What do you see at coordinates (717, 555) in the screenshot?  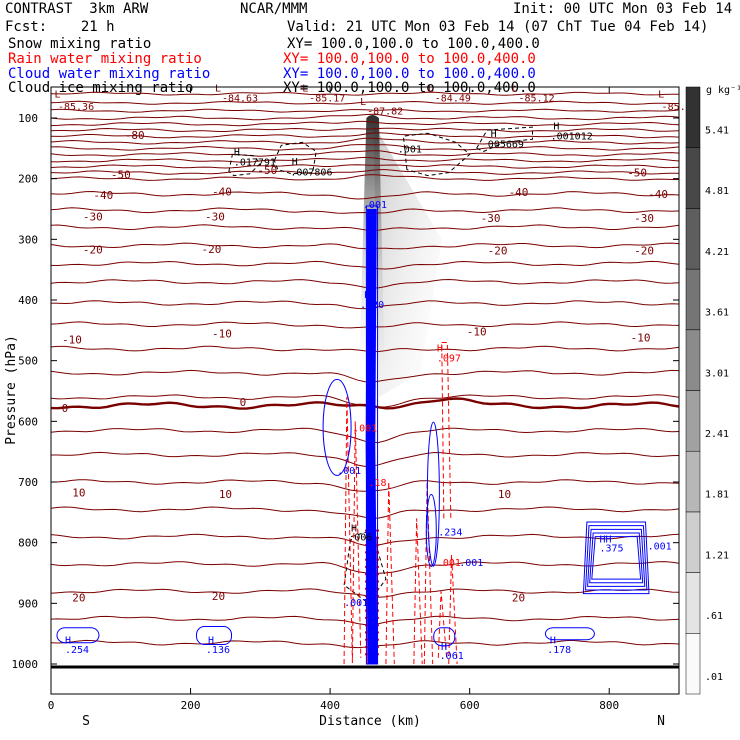 I see `colorbar-label: 1.21` at bounding box center [717, 555].